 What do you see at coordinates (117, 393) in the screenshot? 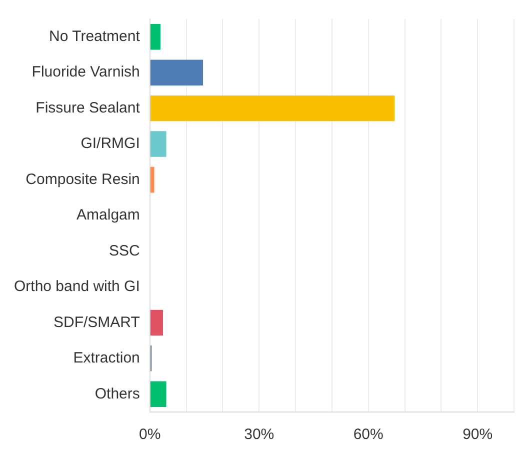
I see `y-tick-label: Others` at bounding box center [117, 393].